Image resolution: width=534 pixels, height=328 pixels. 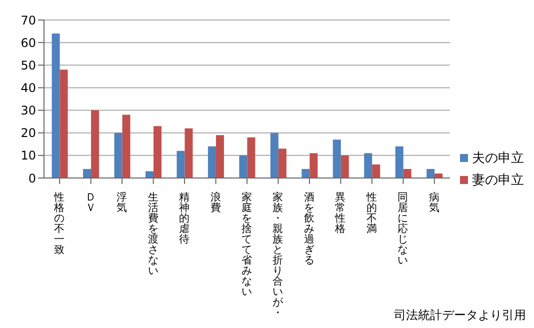 What do you see at coordinates (28, 133) in the screenshot?
I see `y-tick-label: 20` at bounding box center [28, 133].